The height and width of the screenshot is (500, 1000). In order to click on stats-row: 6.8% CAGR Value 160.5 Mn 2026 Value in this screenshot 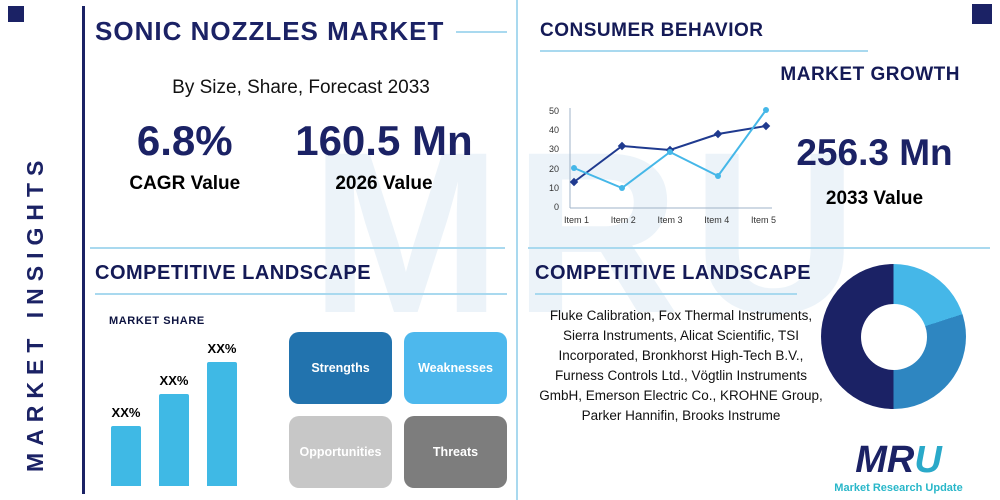, I will do `click(301, 156)`.